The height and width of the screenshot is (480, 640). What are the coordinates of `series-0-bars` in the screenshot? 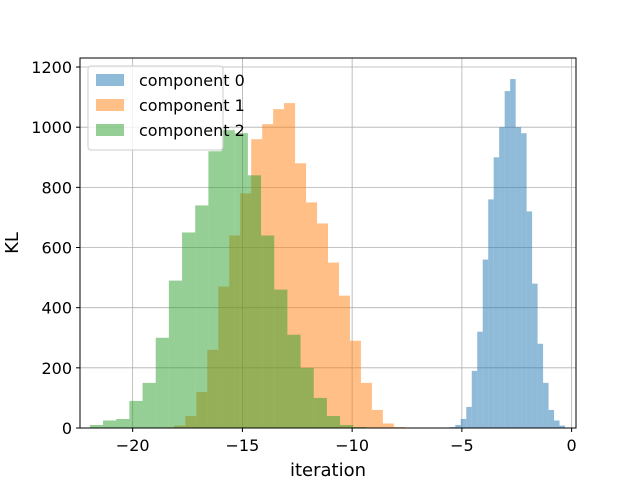 It's located at (507, 254).